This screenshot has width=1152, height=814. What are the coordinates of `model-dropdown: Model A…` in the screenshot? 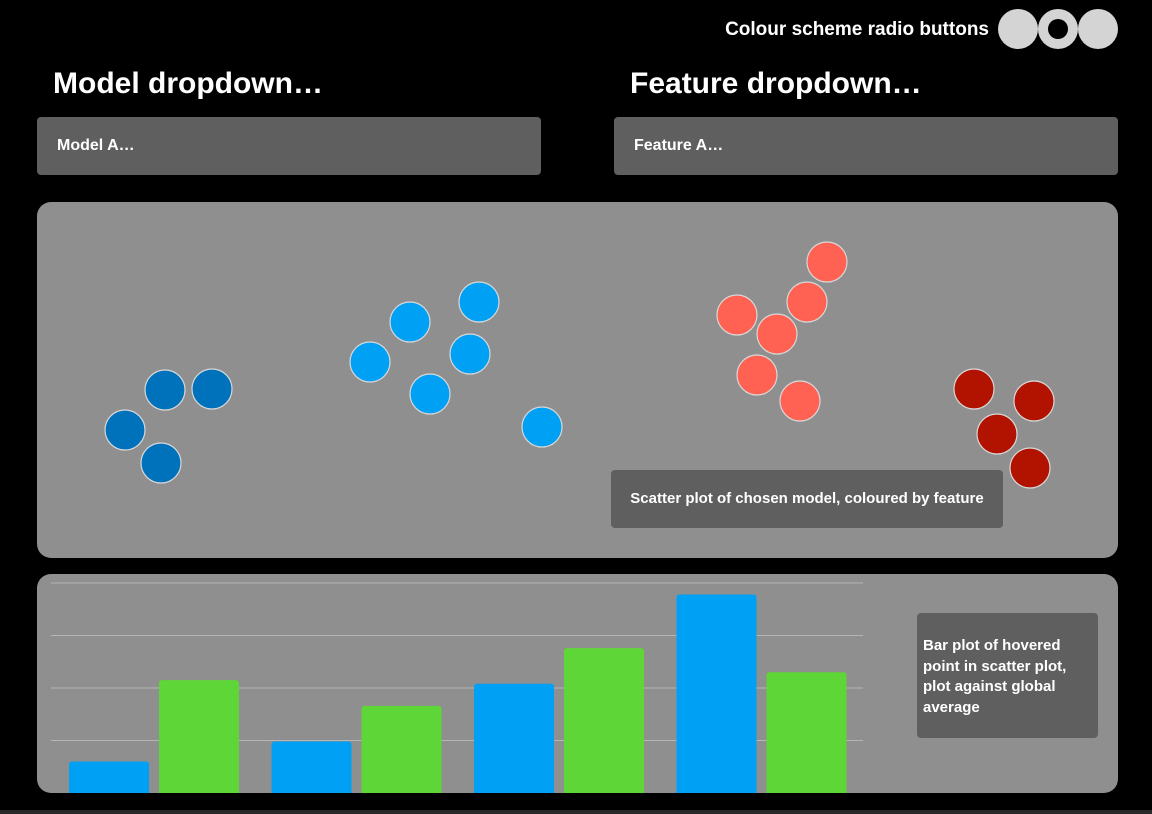 It's located at (289, 146).